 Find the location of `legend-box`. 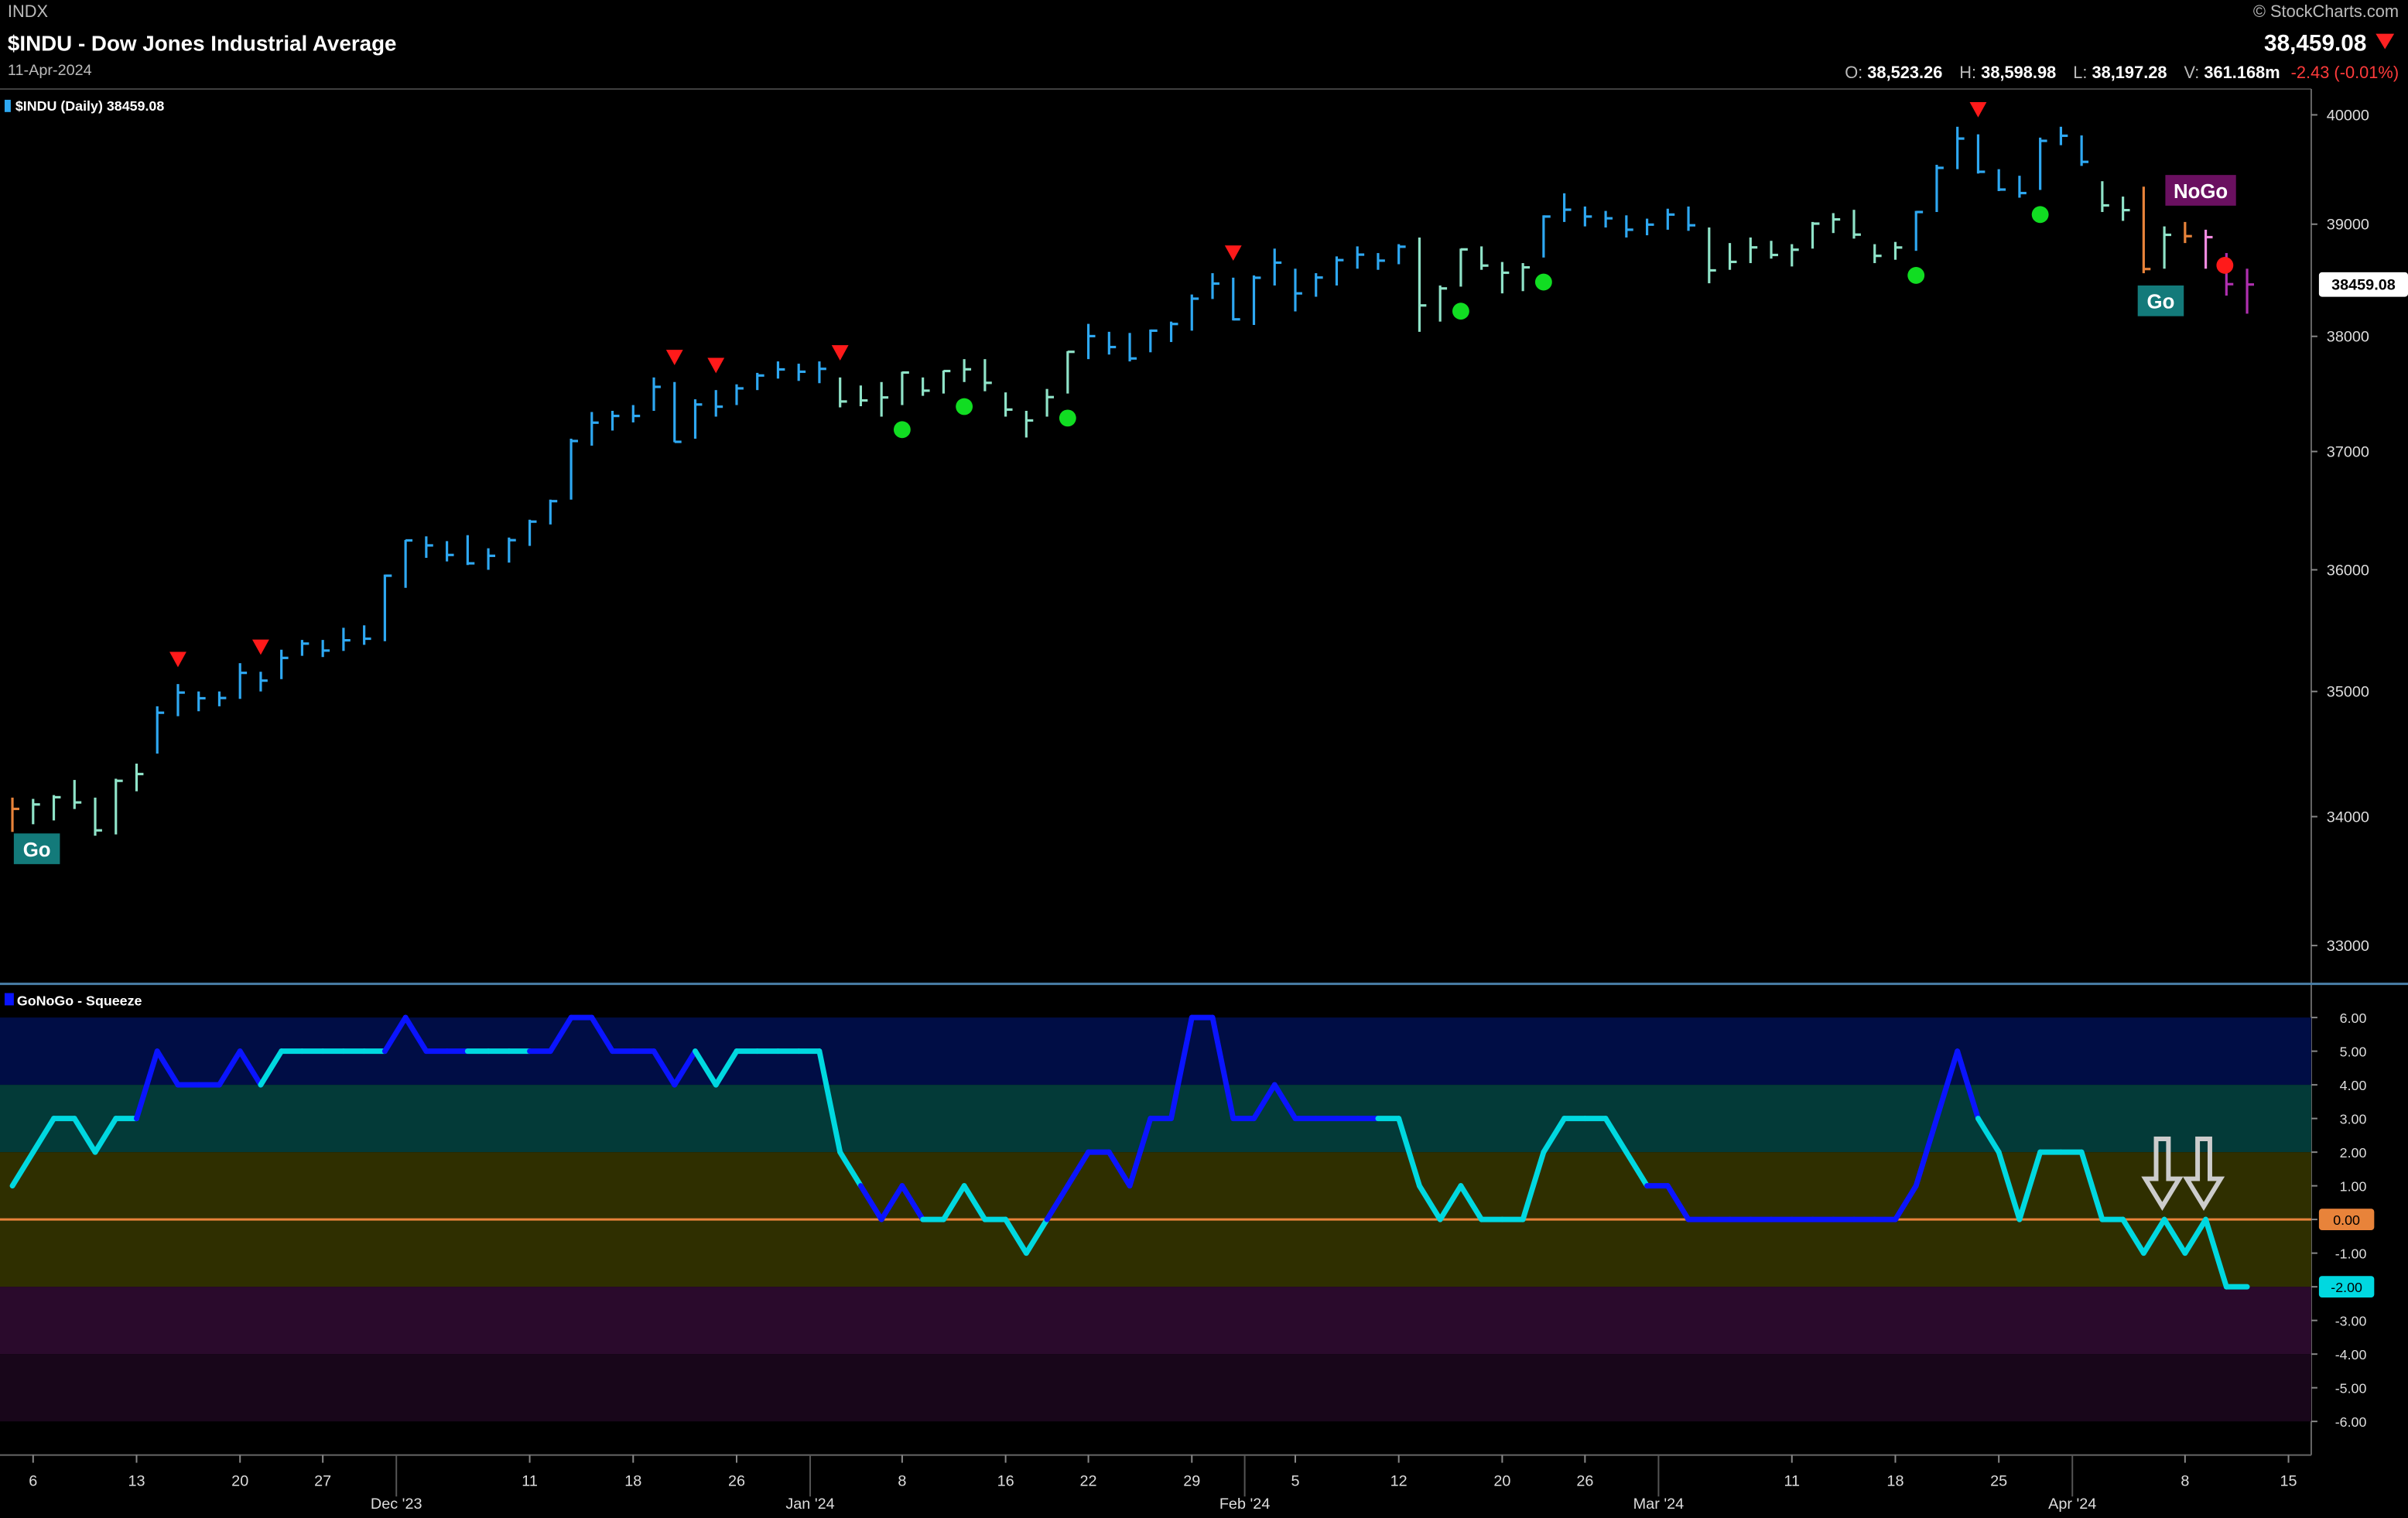

legend-box is located at coordinates (90, 105).